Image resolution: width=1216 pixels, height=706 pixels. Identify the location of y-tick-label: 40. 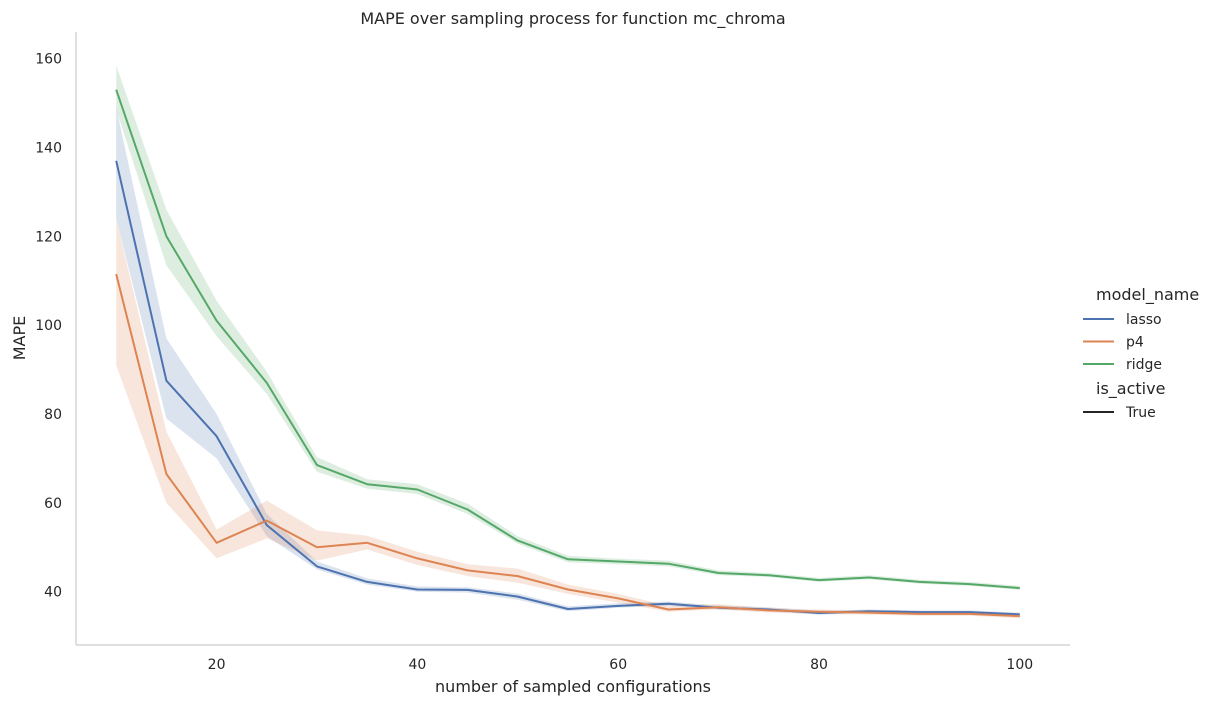
(53, 593).